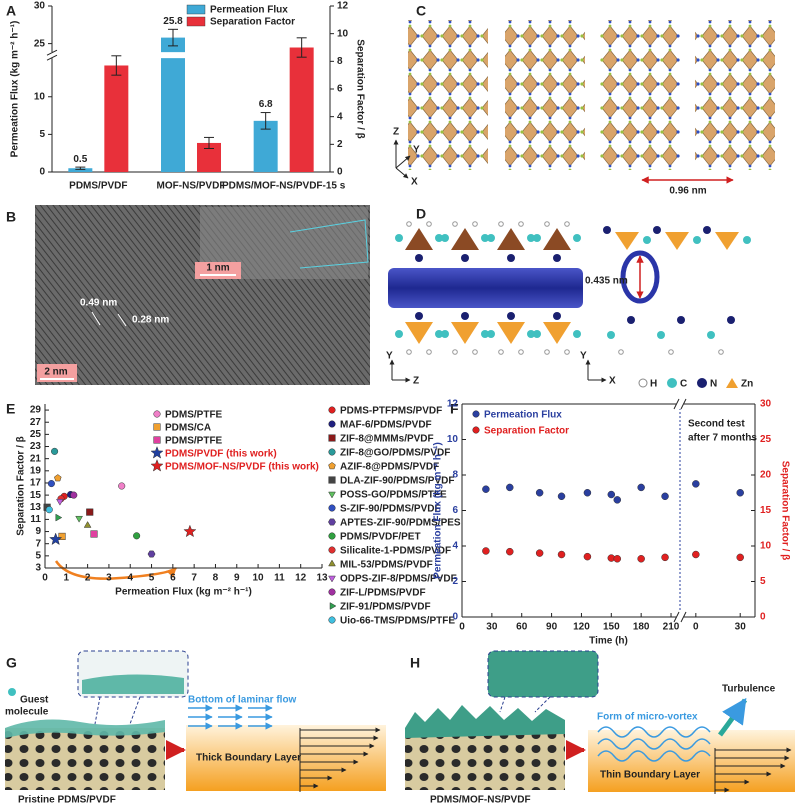 This screenshot has height=807, width=800. Describe the element at coordinates (485, 721) in the screenshot. I see `mof-layer` at that location.